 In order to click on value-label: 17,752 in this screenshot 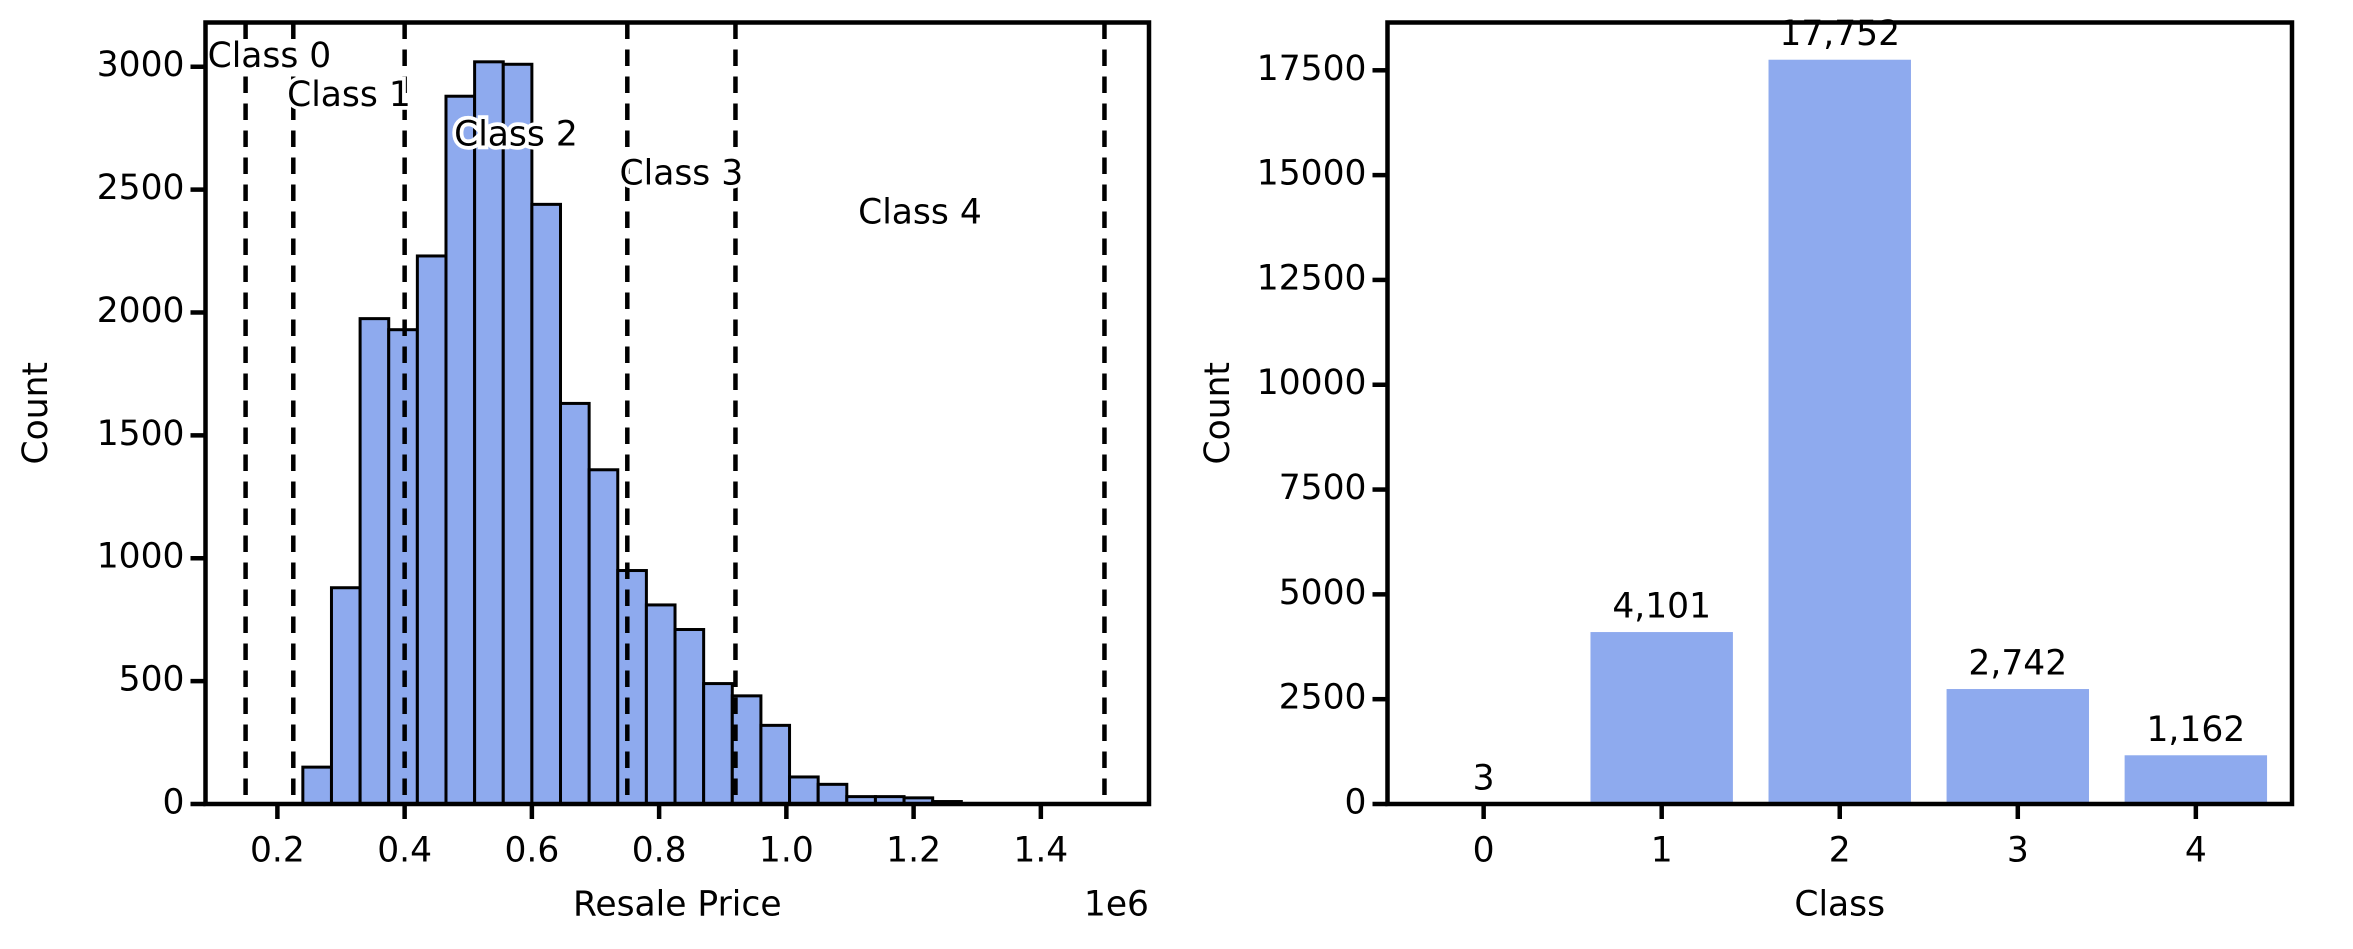, I will do `click(1839, 34)`.